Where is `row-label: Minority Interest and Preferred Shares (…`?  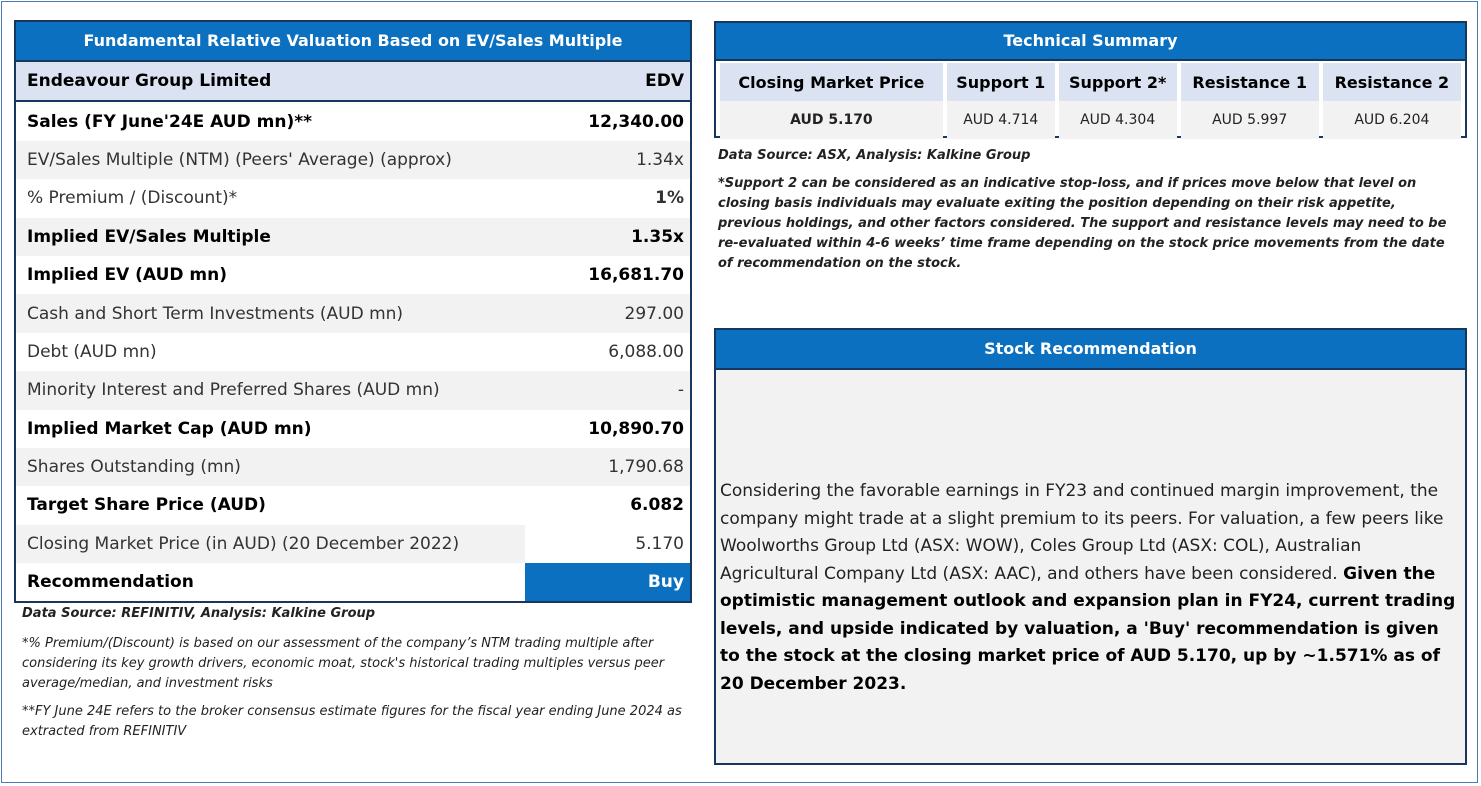 row-label: Minority Interest and Preferred Shares (… is located at coordinates (233, 390).